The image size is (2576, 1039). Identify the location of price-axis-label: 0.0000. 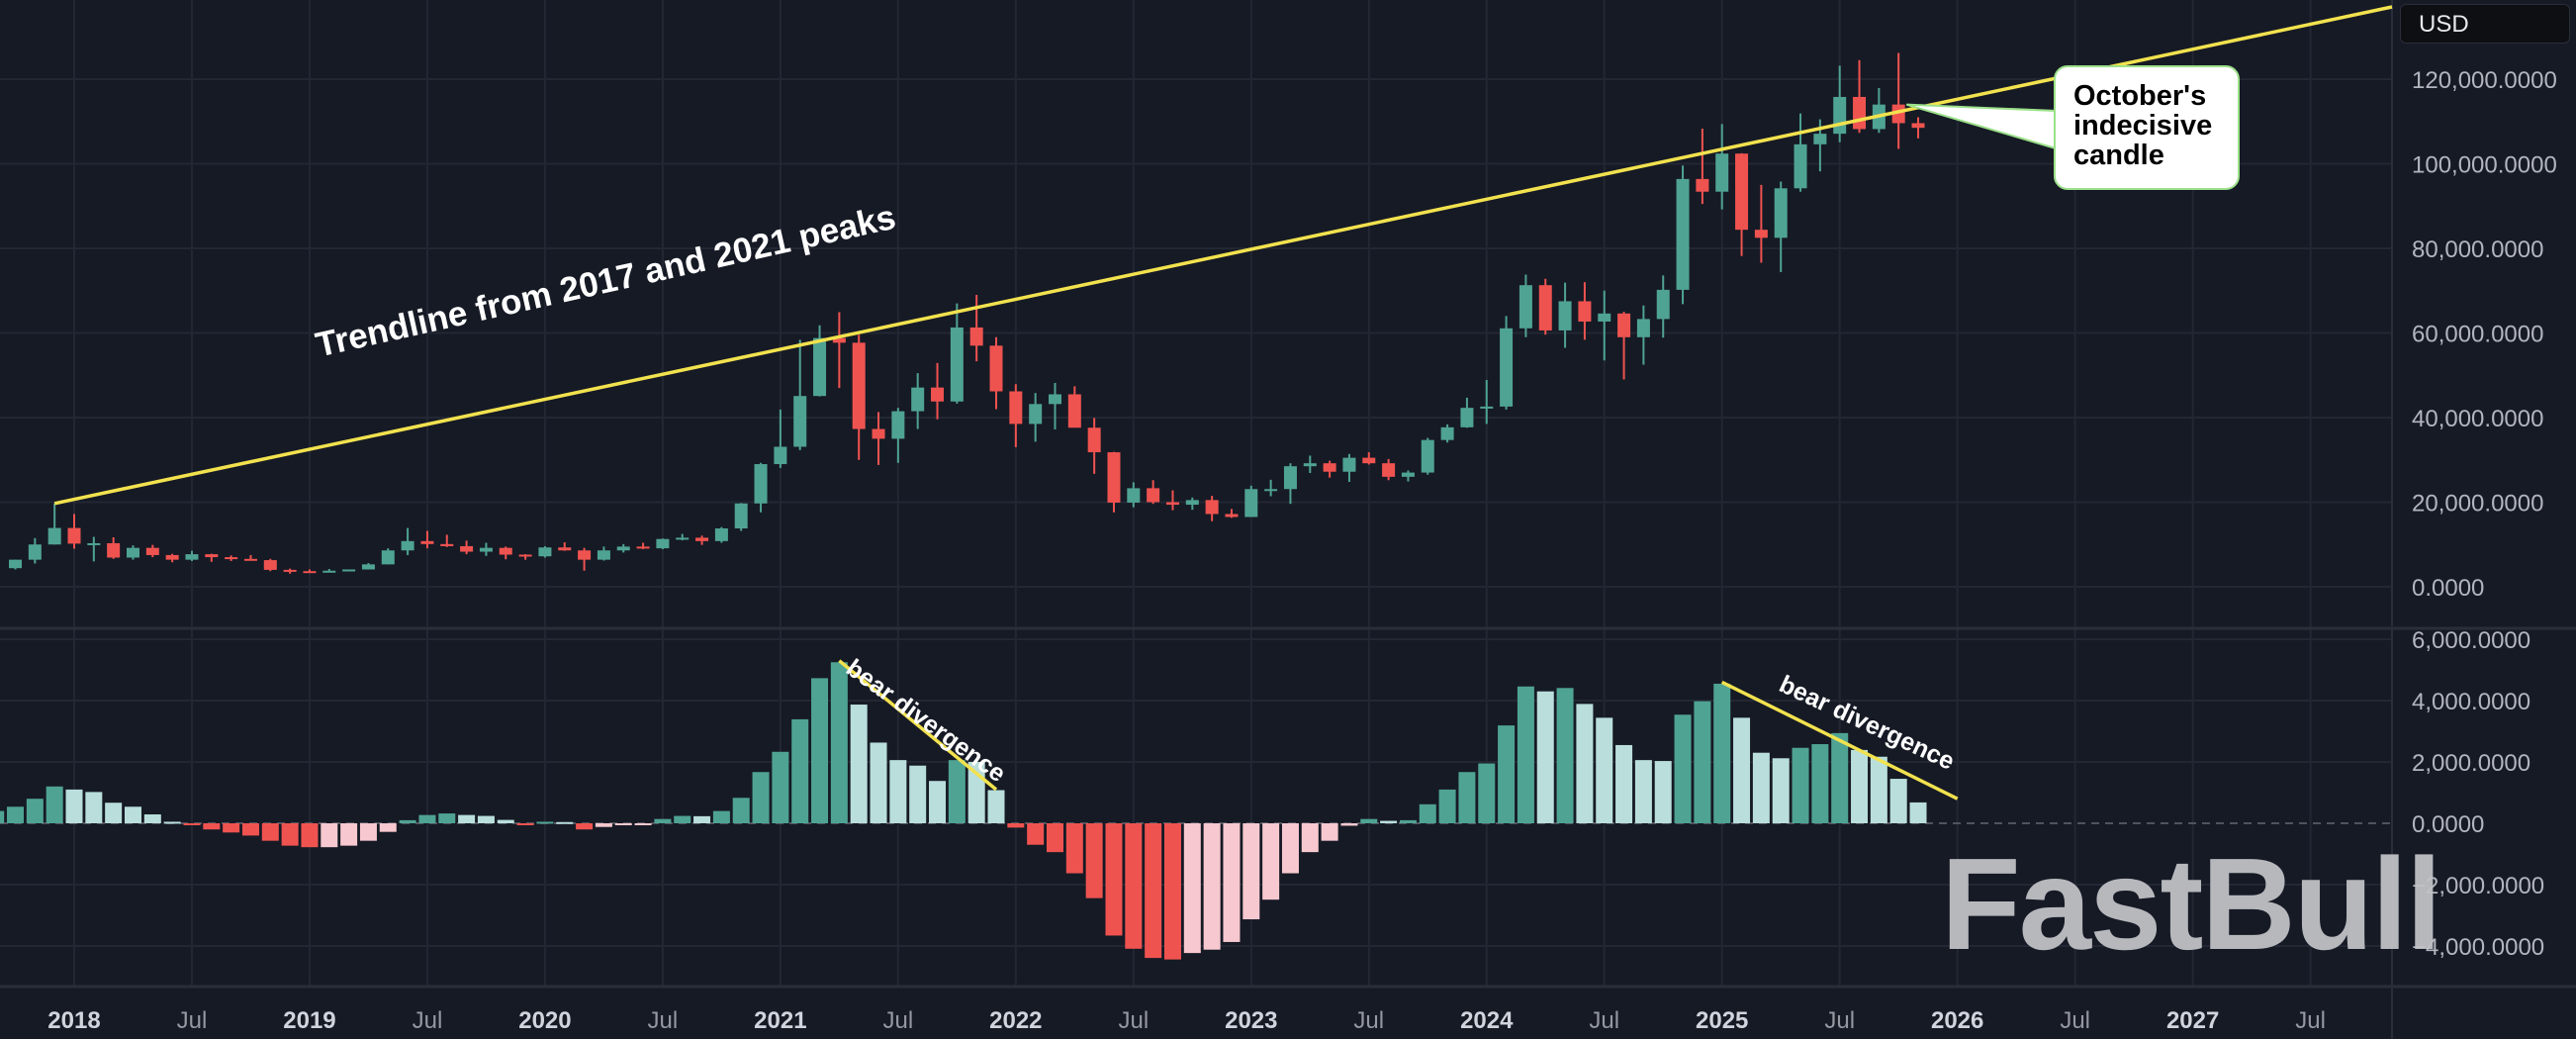
(2448, 588).